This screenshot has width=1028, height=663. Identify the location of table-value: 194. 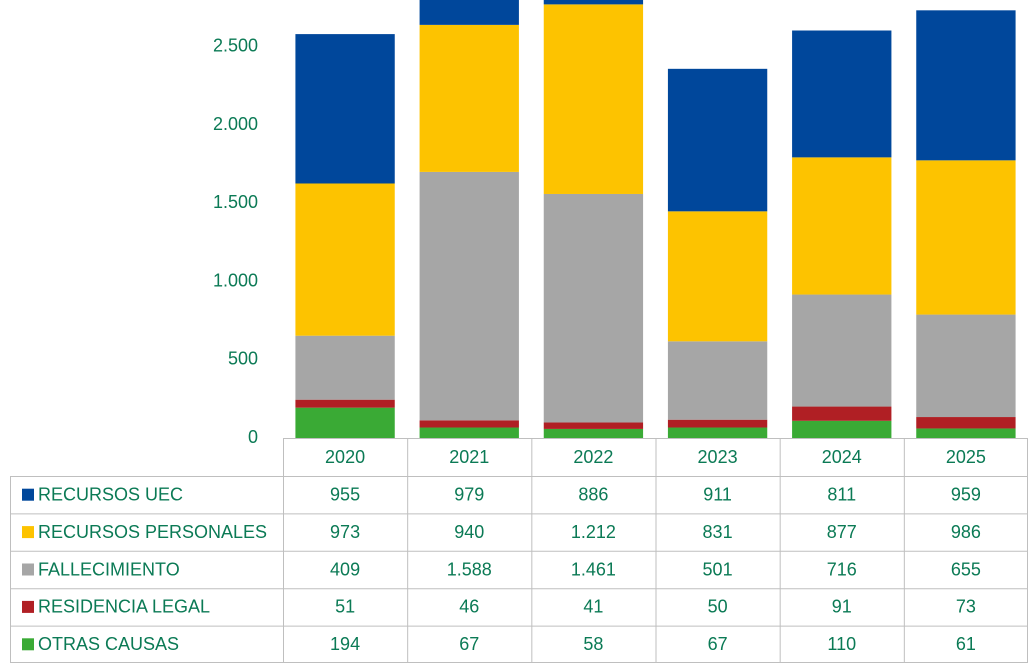
(345, 644).